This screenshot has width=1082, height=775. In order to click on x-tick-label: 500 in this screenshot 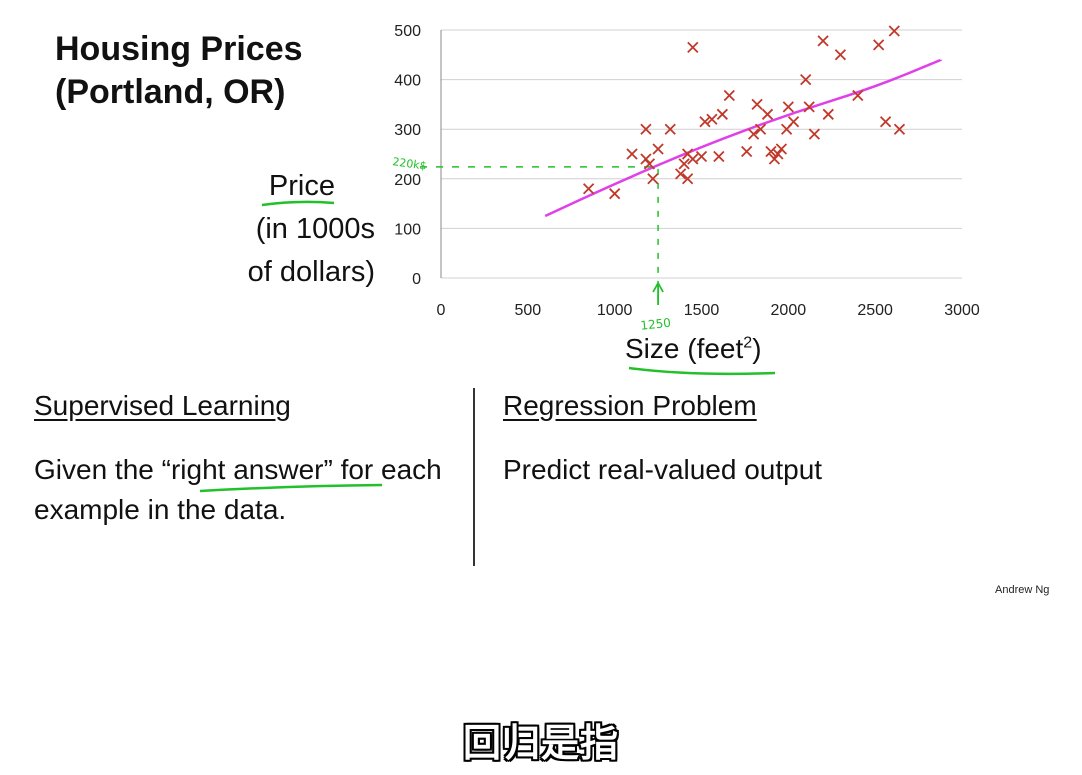, I will do `click(527, 310)`.